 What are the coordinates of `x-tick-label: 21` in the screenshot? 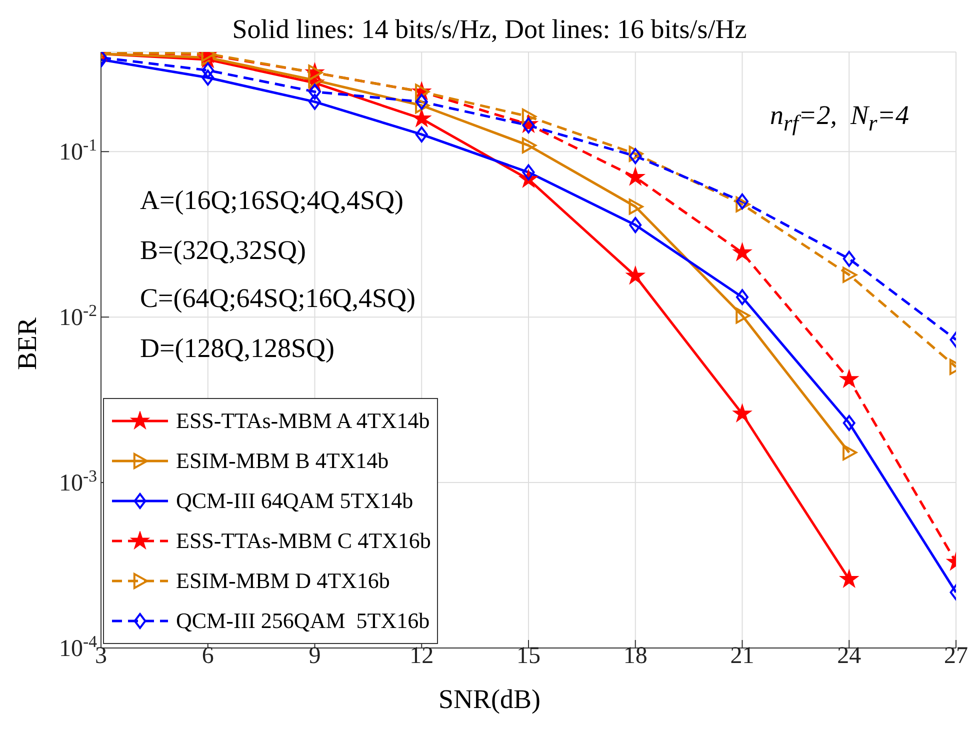 It's located at (742, 656).